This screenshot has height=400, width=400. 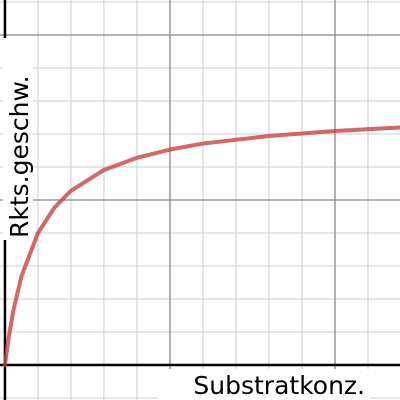 I want to click on y-axis-label: Rkts.geschw., so click(x=19, y=156).